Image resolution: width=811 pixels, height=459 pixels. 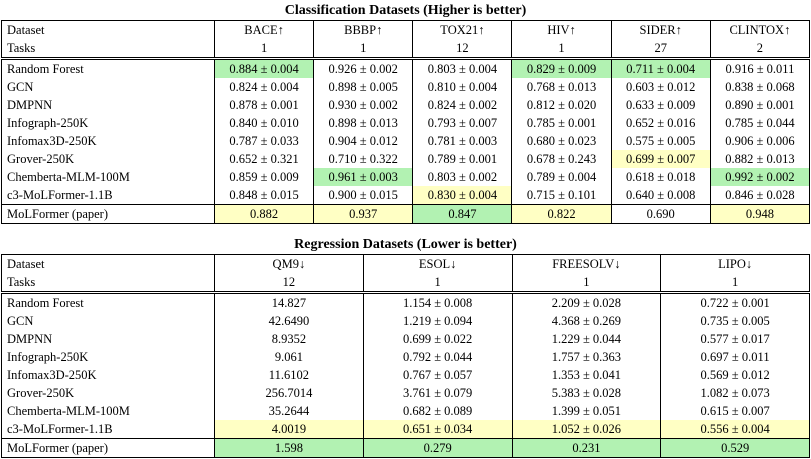 What do you see at coordinates (760, 49) in the screenshot?
I see `tasks-count: 2` at bounding box center [760, 49].